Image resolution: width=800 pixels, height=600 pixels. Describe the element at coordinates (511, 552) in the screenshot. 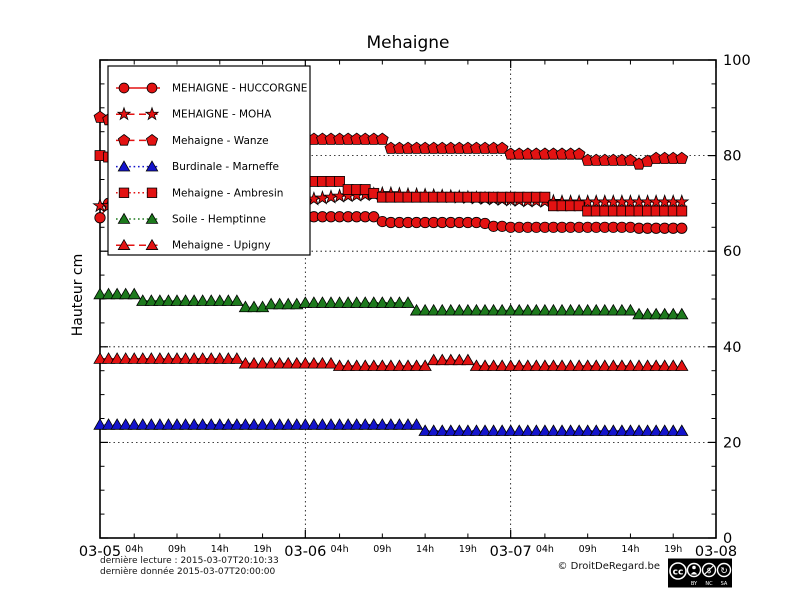

I see `x-tick-label: 03-07` at that location.